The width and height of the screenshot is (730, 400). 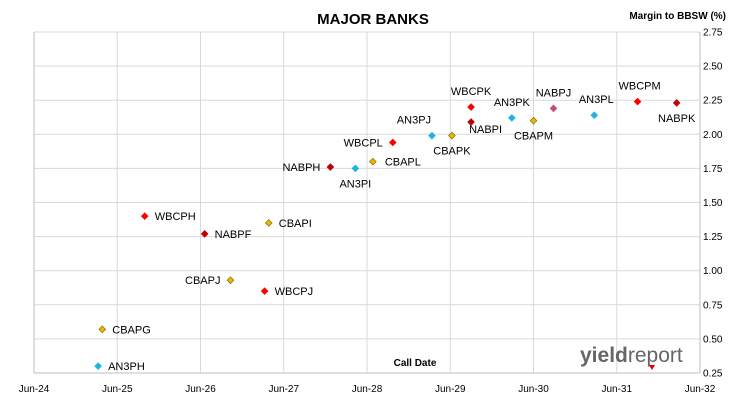 What do you see at coordinates (432, 135) in the screenshot?
I see `data-point-an3pj` at bounding box center [432, 135].